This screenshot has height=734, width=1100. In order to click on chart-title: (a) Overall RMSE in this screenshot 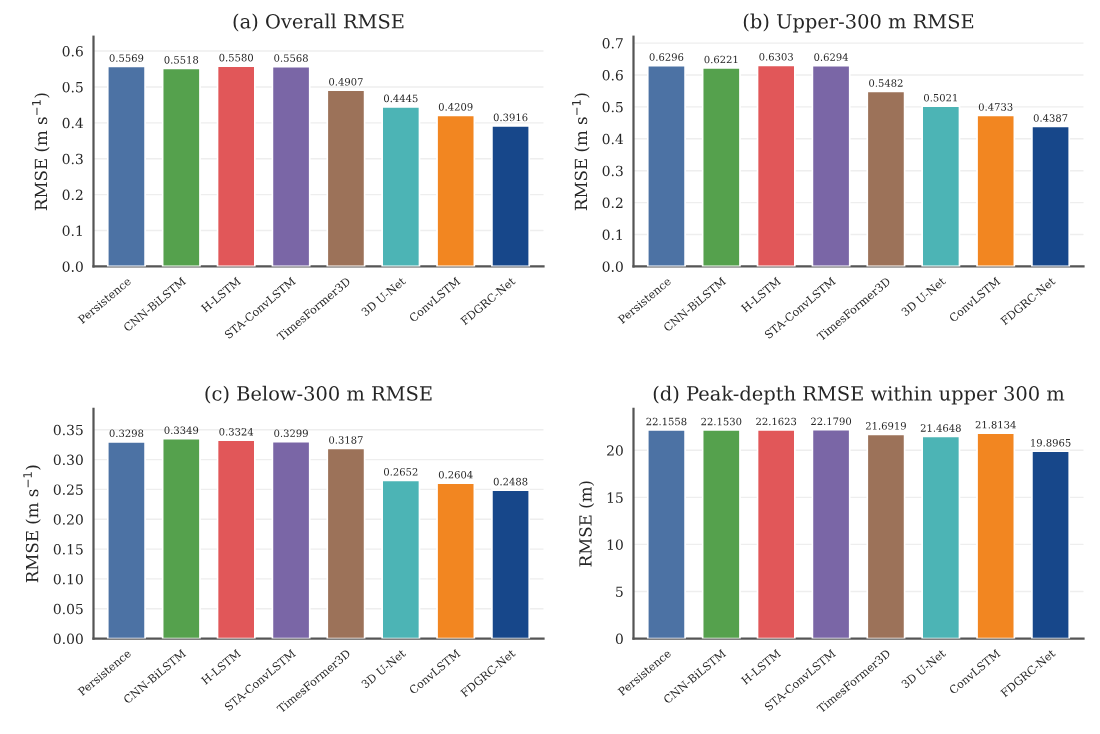, I will do `click(318, 22)`.